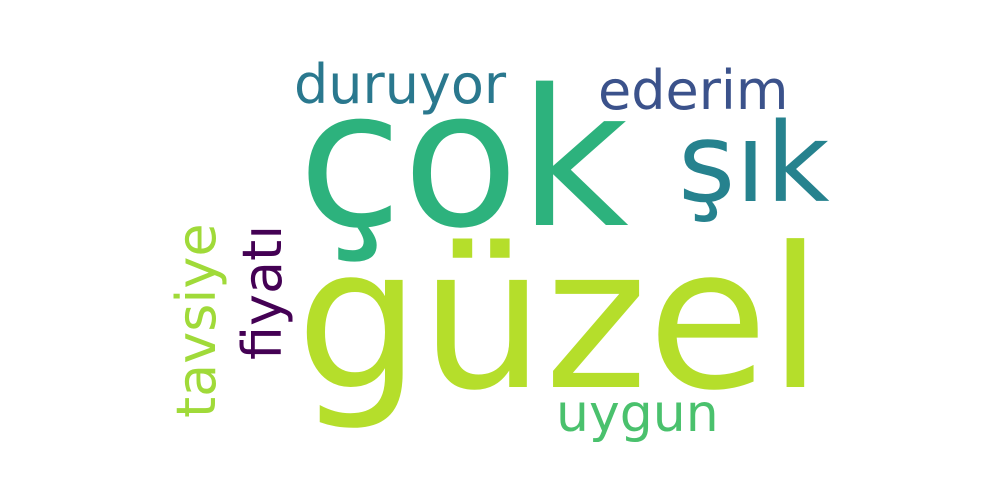 The width and height of the screenshot is (1000, 500). What do you see at coordinates (400, 84) in the screenshot?
I see `word-duruyor: duruyor` at bounding box center [400, 84].